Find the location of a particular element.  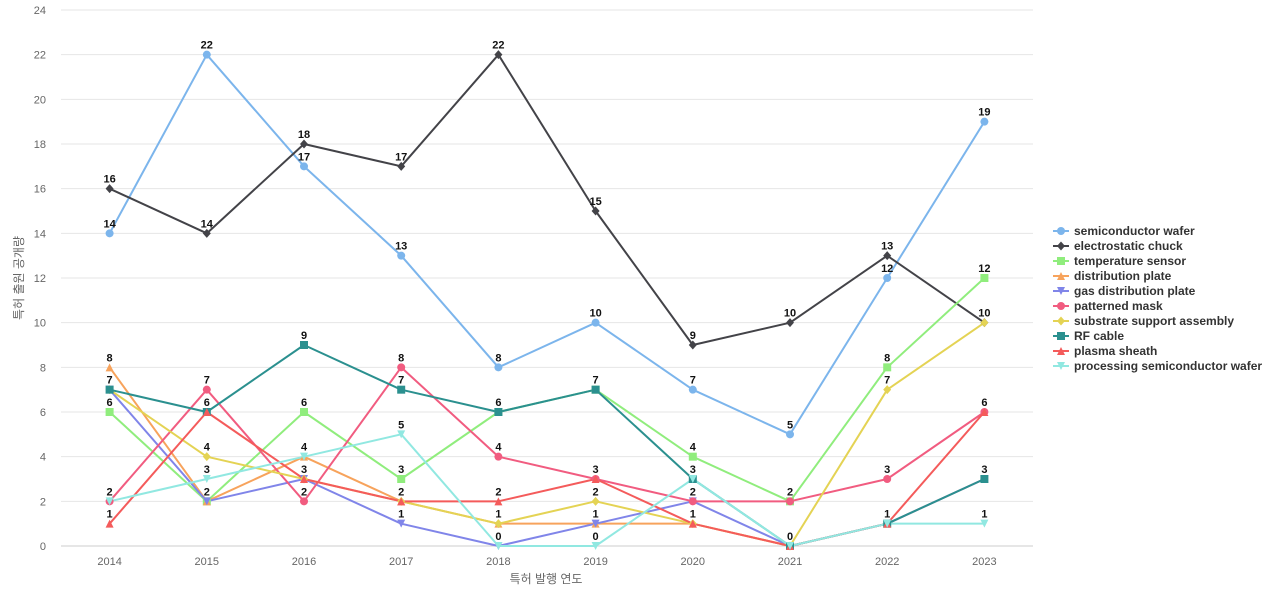

series-line is located at coordinates (547, 490).